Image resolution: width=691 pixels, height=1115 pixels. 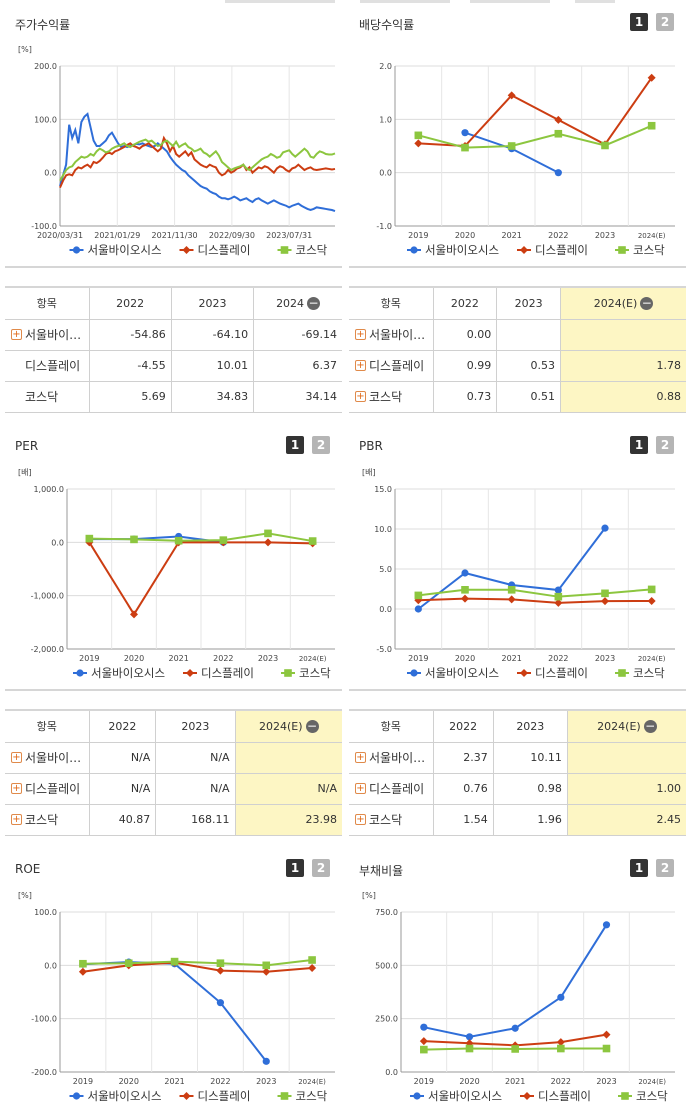 I want to click on y-tick-label: 200.0, so click(x=45, y=66).